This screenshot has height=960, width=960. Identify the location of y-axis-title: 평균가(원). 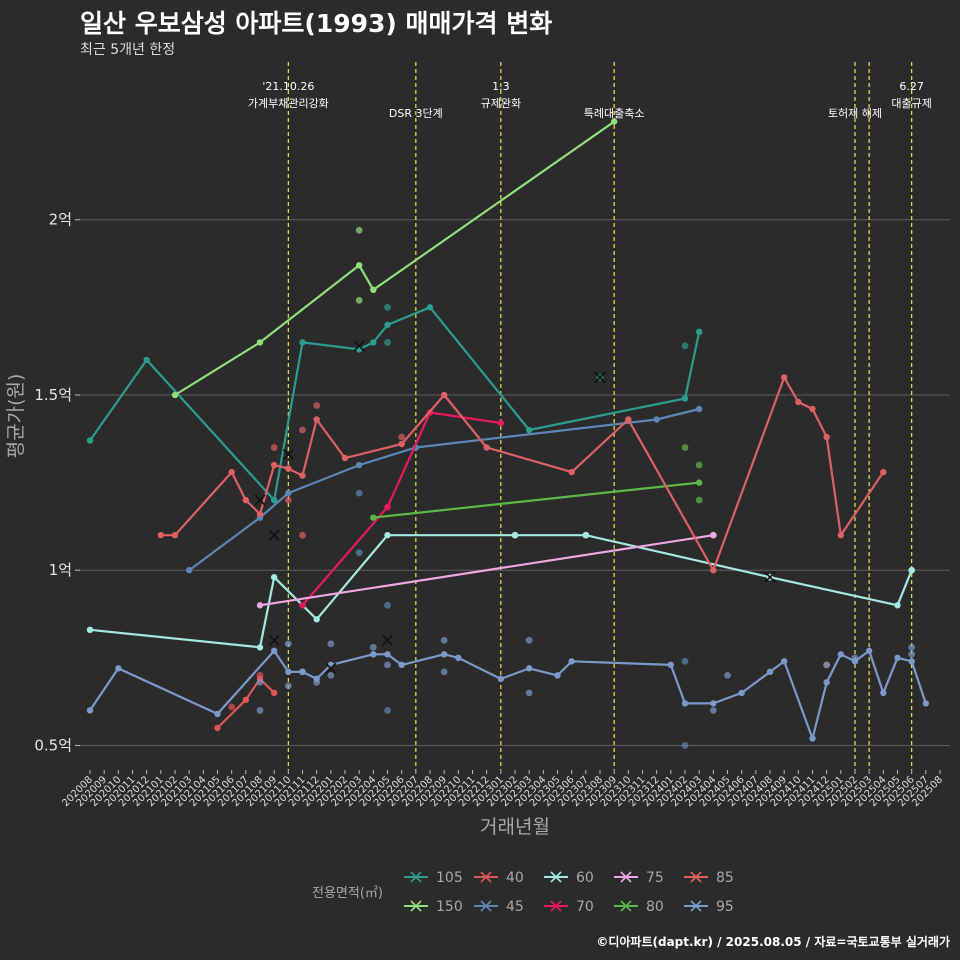
(16, 416).